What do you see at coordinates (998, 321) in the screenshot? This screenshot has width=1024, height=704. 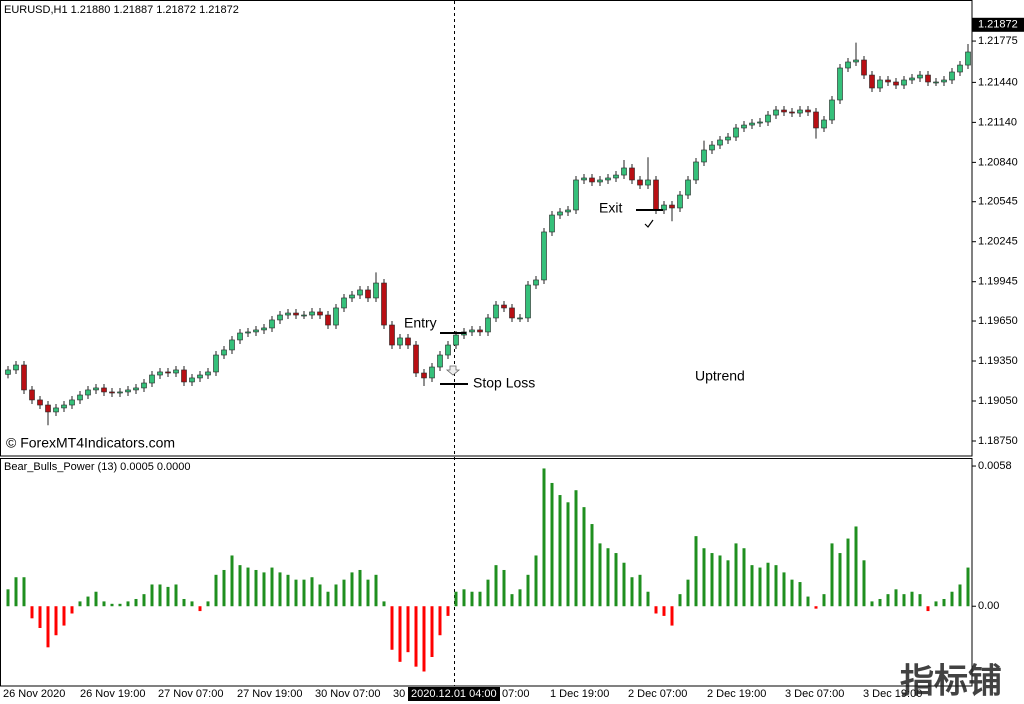 I see `y-tick-label: 1.19650` at bounding box center [998, 321].